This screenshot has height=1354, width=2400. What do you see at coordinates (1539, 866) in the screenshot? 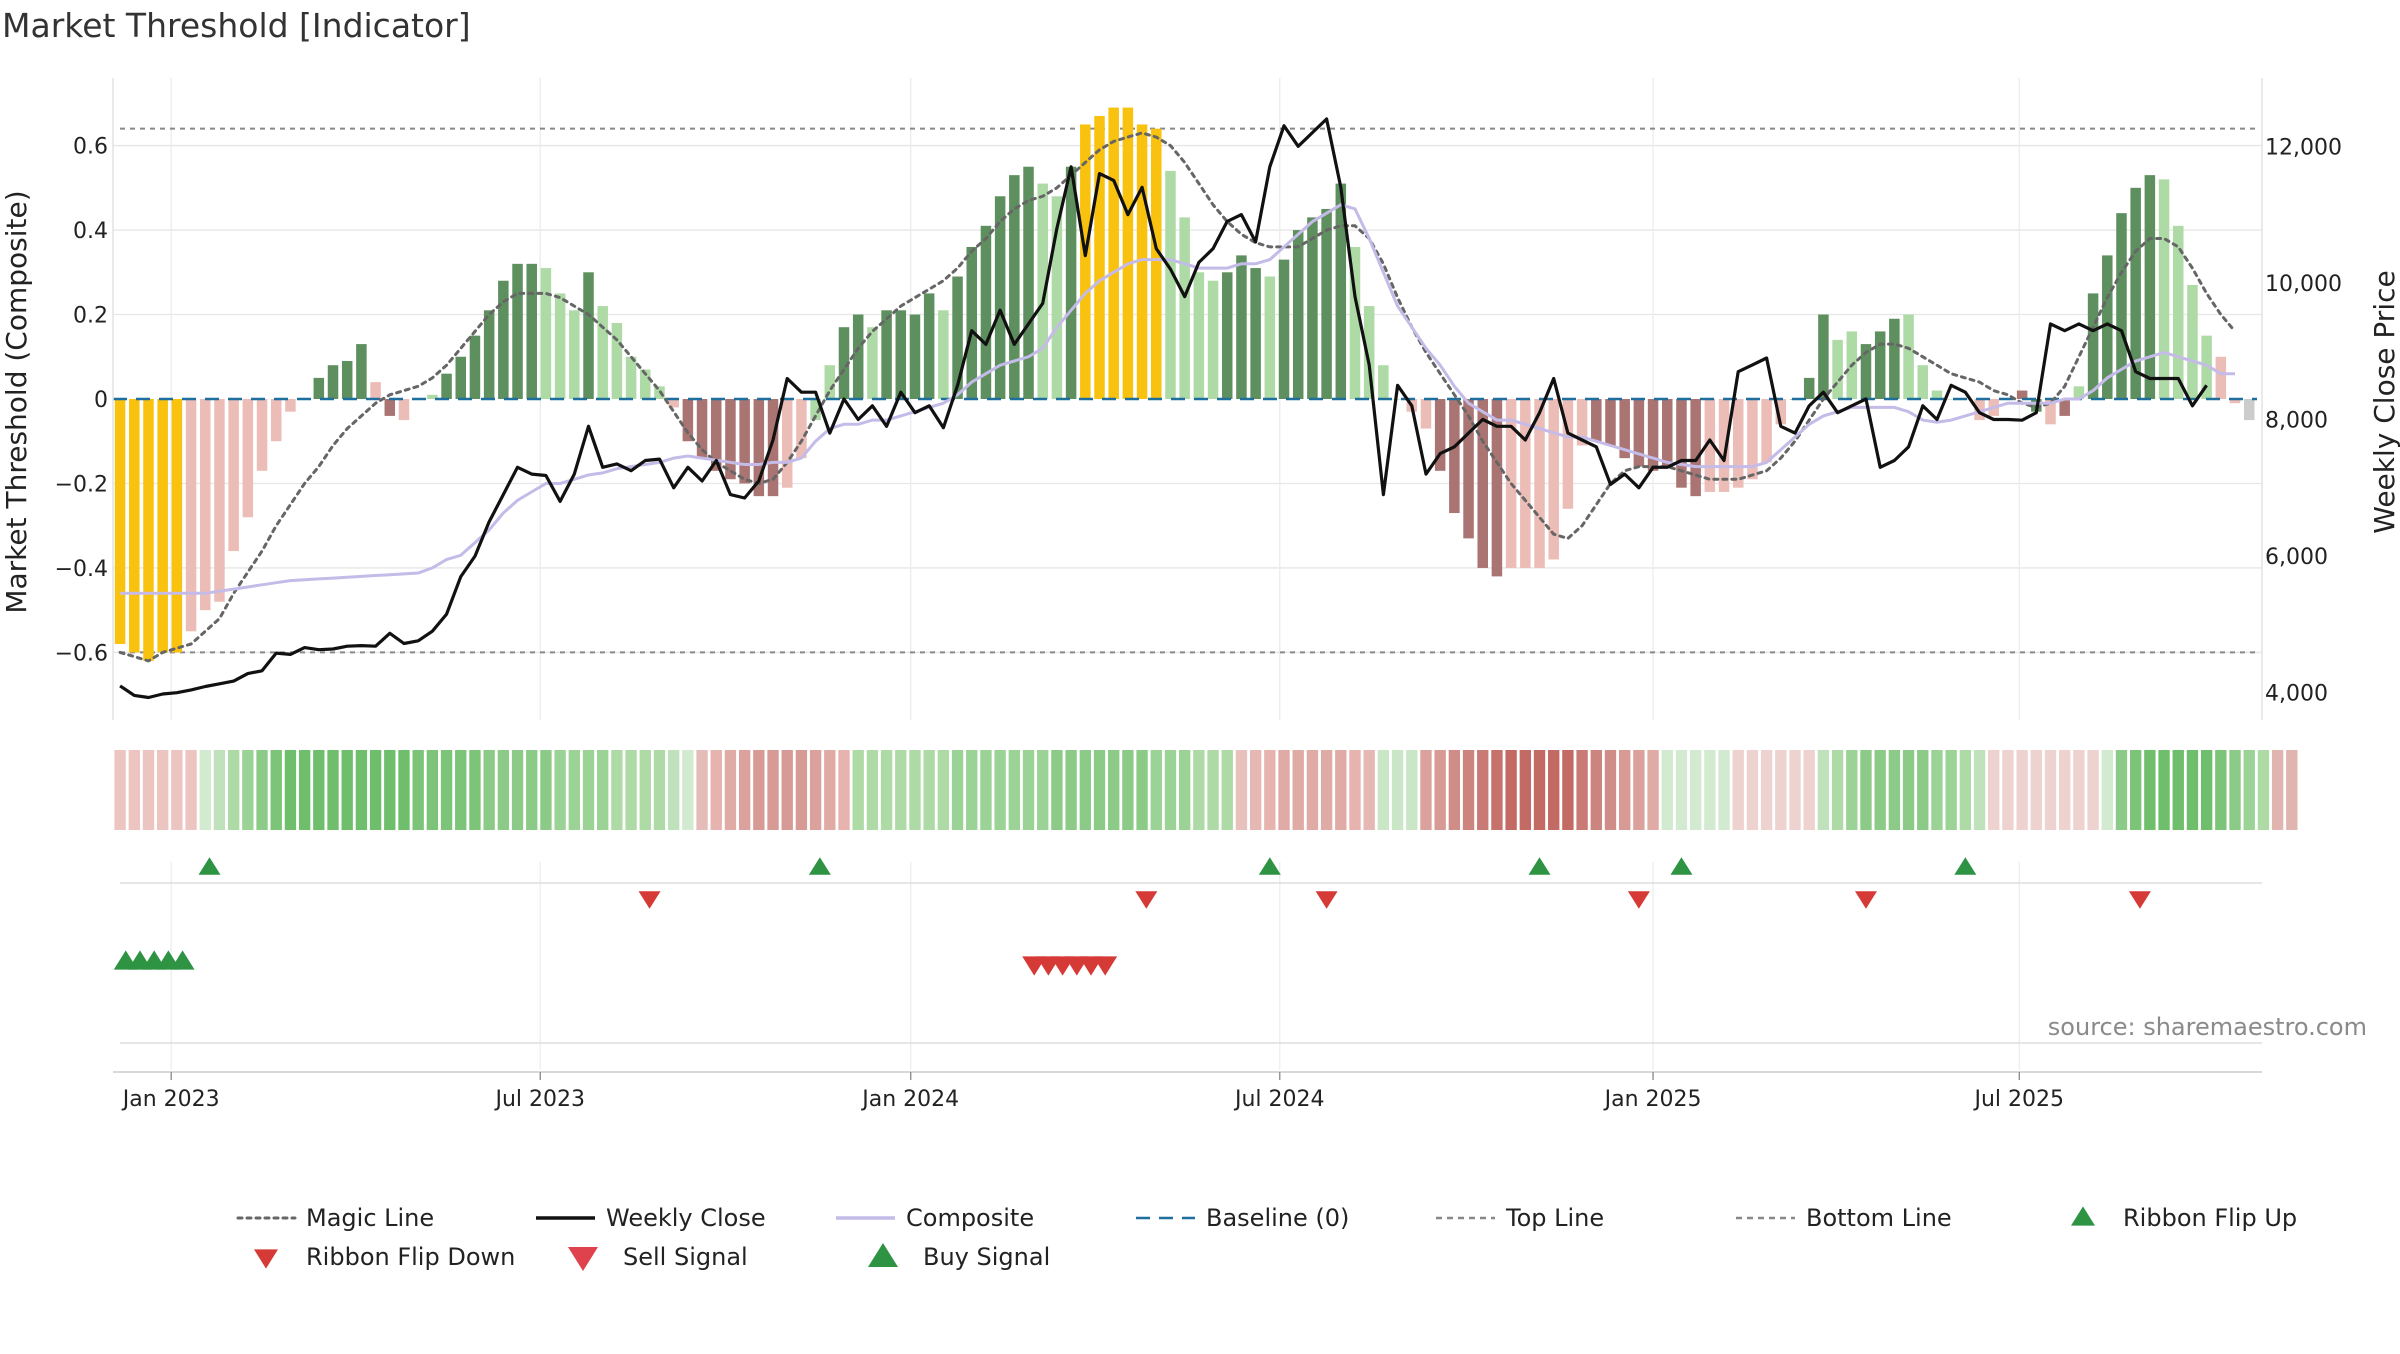
I see `ribbon-flip-up-marker` at bounding box center [1539, 866].